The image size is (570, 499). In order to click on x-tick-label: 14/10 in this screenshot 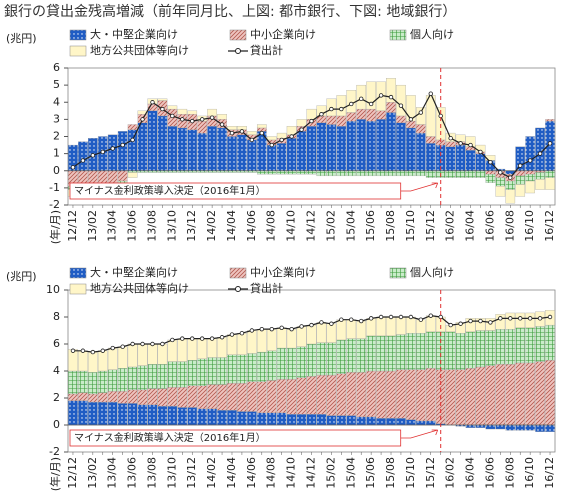, I will do `click(291, 473)`.